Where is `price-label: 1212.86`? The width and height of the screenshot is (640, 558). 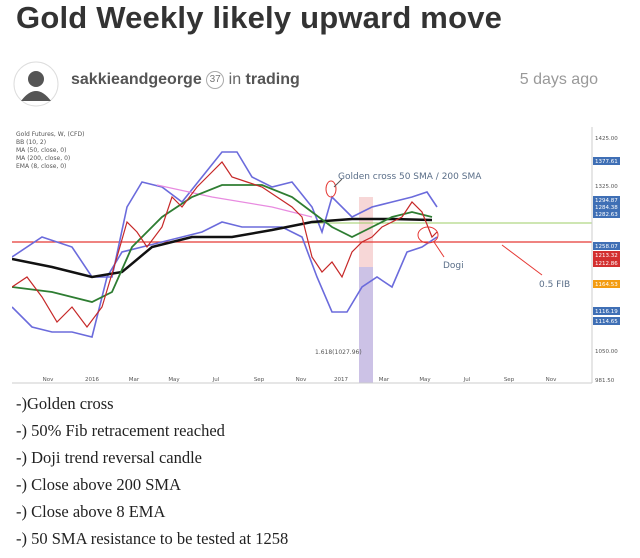 price-label: 1212.86 is located at coordinates (606, 264).